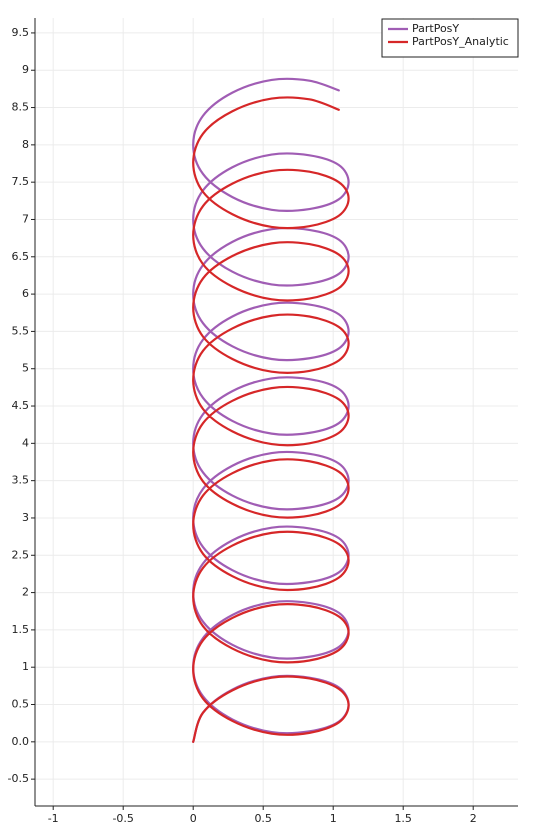 This screenshot has height=832, width=538. What do you see at coordinates (21, 181) in the screenshot?
I see `y-tick-label: 7.5` at bounding box center [21, 181].